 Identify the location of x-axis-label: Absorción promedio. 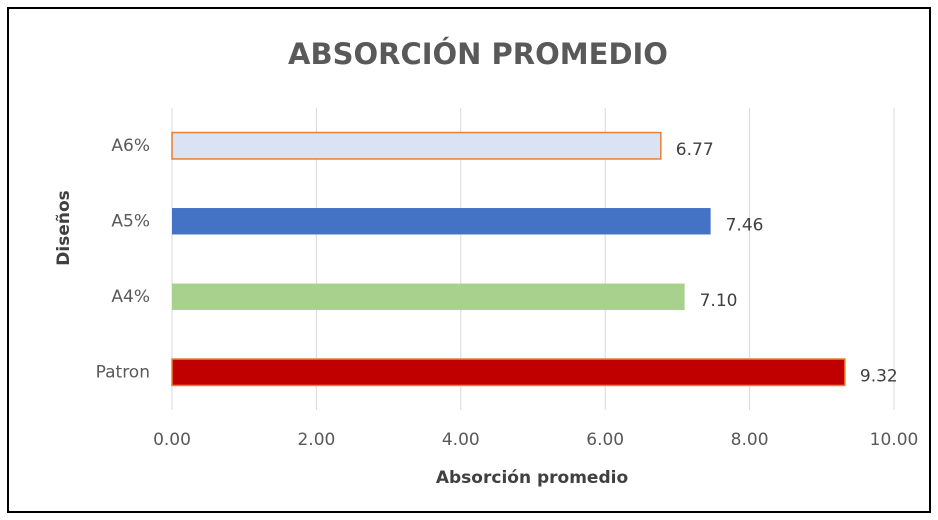
(532, 478).